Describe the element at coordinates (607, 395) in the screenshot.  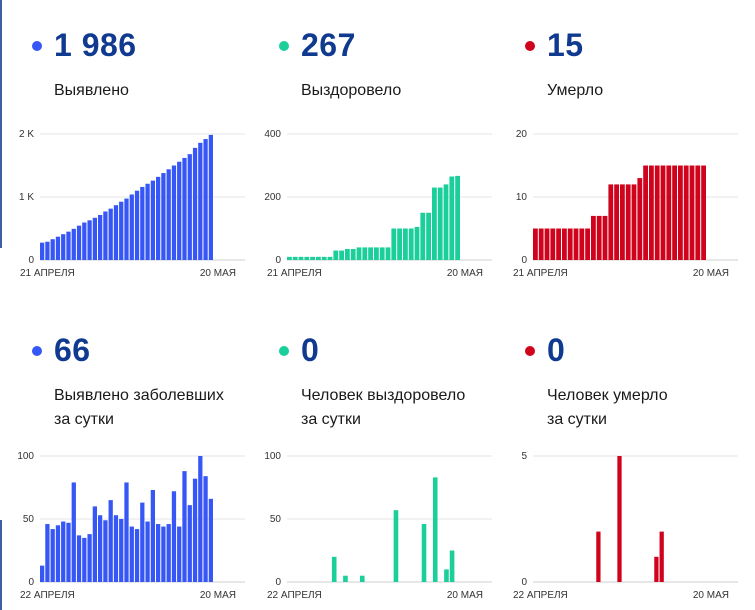
I see `metric-label: Человек умерло` at that location.